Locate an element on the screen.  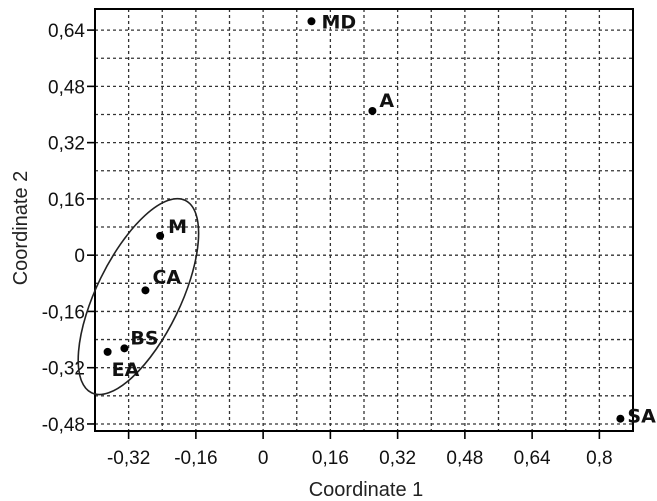
y-axis-title: Coordinate 2 is located at coordinates (21, 228).